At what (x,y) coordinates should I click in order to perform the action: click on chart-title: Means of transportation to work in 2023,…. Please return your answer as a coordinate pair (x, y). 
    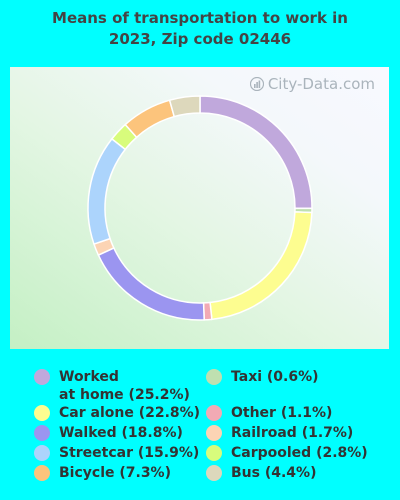
    Looking at the image, I should click on (200, 29).